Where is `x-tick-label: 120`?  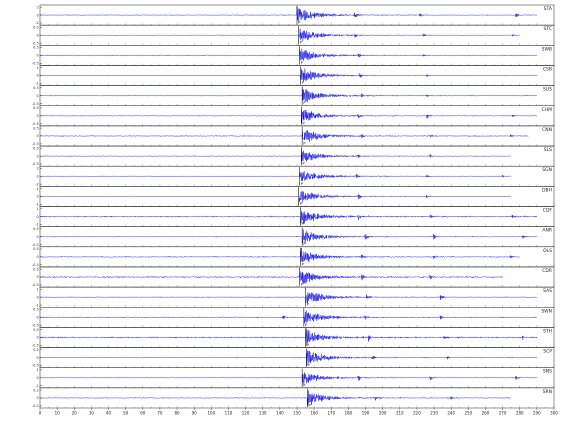 x-tick-label: 120 is located at coordinates (246, 413).